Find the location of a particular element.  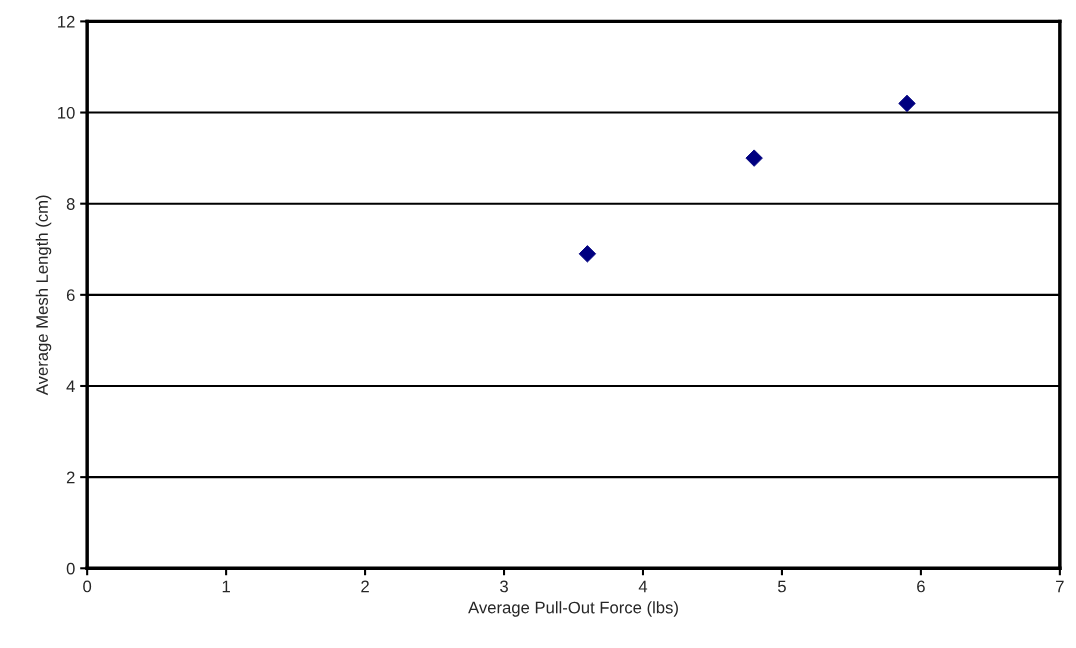

x-tick-label: 5 is located at coordinates (781, 586).